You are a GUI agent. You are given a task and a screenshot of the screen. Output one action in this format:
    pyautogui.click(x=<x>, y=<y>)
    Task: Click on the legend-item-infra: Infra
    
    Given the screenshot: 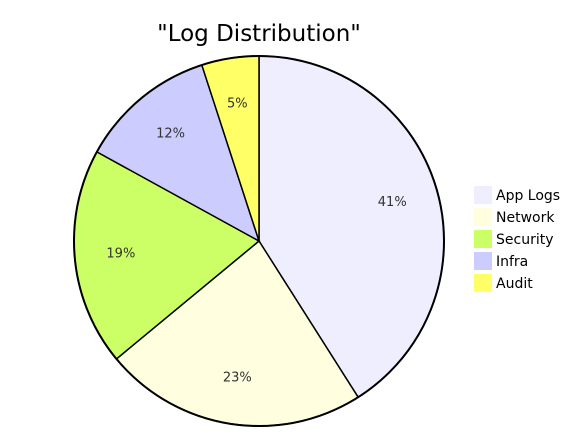 What is the action you would take?
    pyautogui.click(x=501, y=261)
    